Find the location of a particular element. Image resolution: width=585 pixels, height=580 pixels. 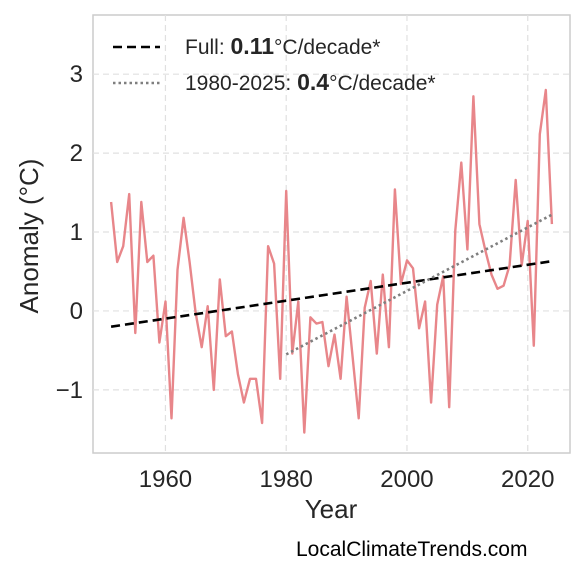

recent-trend-line is located at coordinates (419, 284).